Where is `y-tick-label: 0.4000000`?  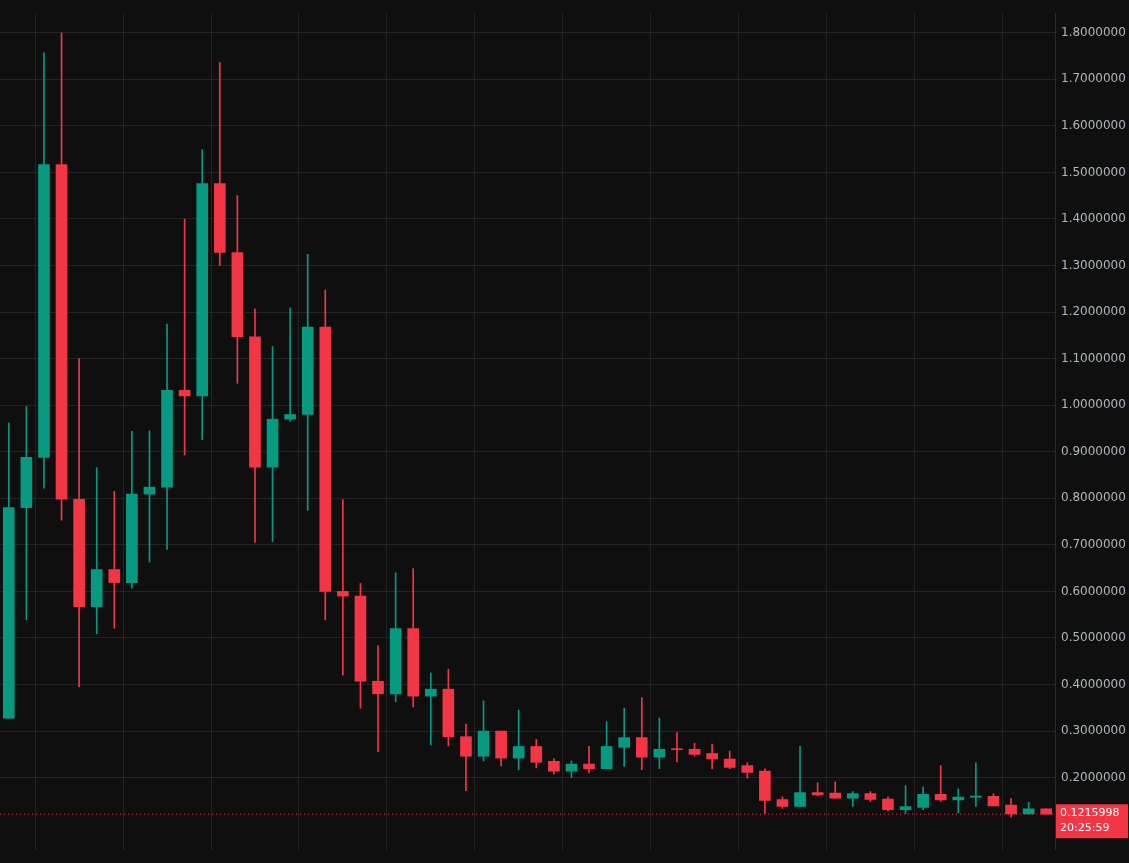
y-tick-label: 0.4000000 is located at coordinates (1093, 683).